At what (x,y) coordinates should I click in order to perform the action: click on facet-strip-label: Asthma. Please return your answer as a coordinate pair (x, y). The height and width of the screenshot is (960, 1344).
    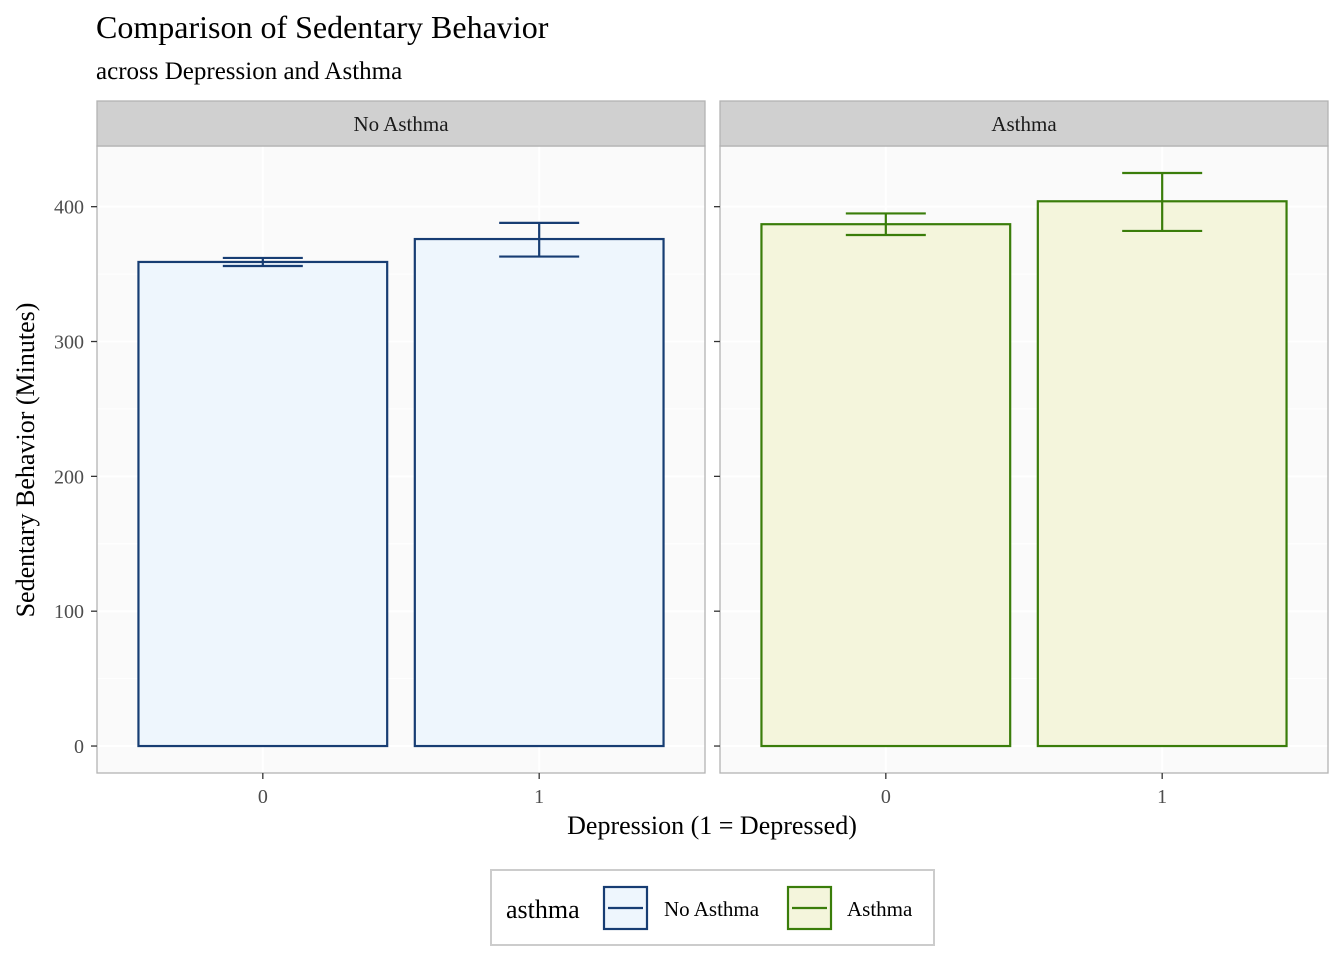
    Looking at the image, I should click on (1024, 124).